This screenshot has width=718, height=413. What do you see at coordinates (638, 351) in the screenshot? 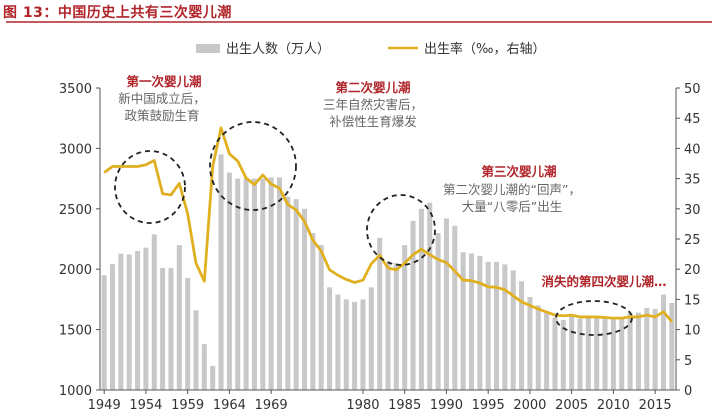
I see `bar-2013` at bounding box center [638, 351].